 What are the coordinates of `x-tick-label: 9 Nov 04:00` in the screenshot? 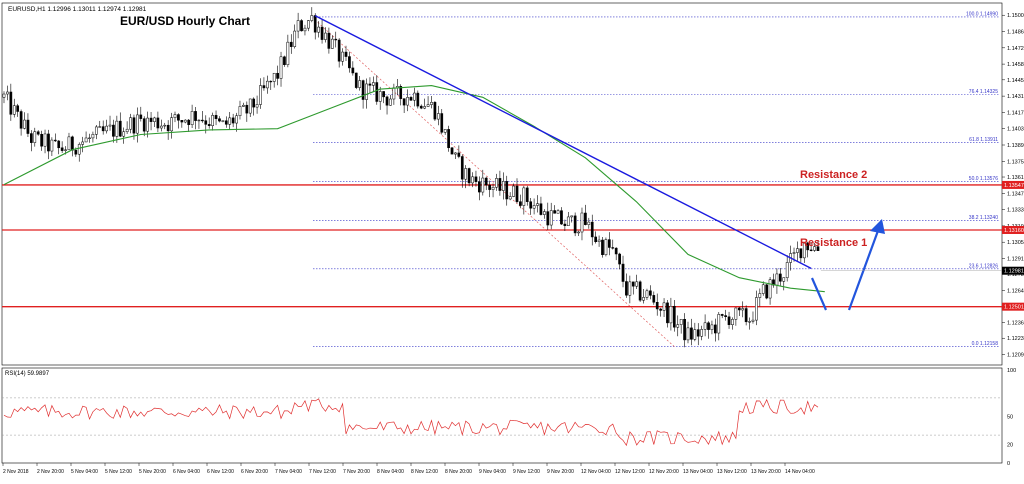 It's located at (492, 472).